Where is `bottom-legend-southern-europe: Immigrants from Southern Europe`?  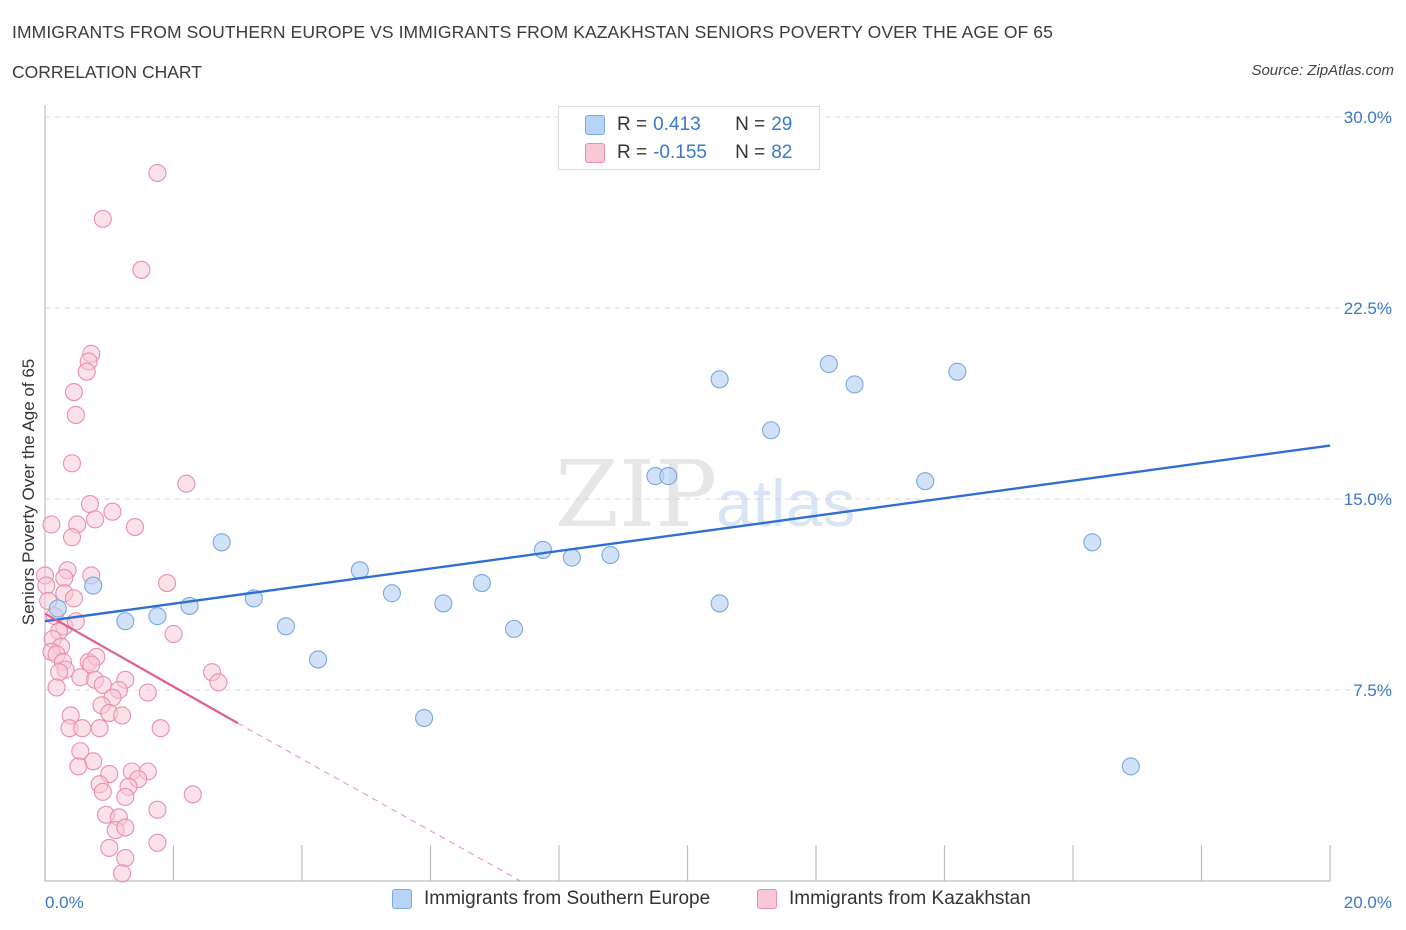
bottom-legend-southern-europe: Immigrants from Southern Europe is located at coordinates (551, 899).